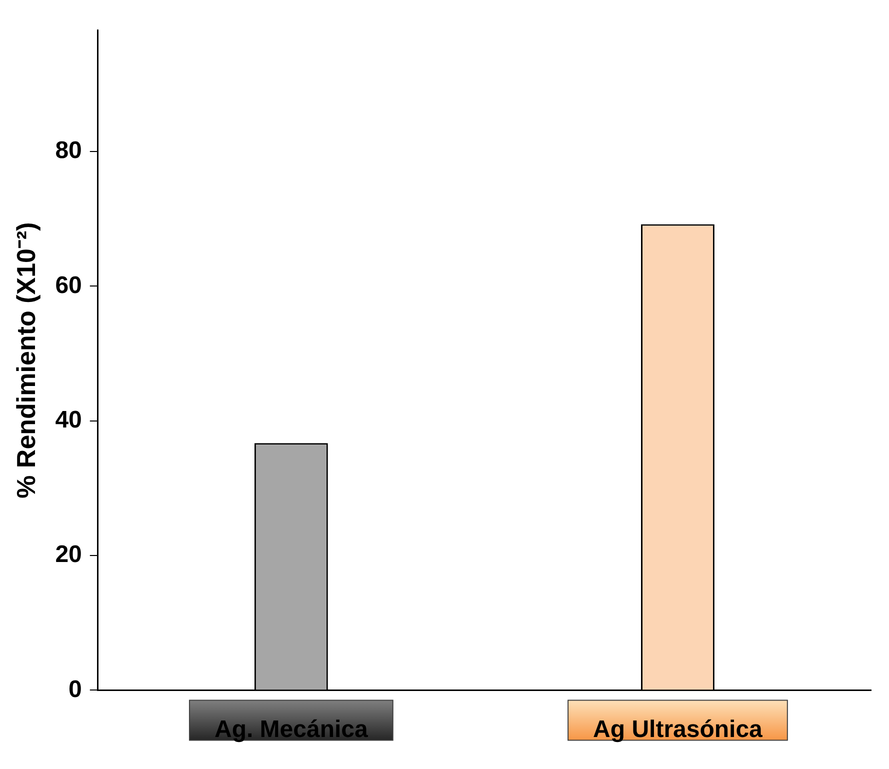  What do you see at coordinates (68, 285) in the screenshot?
I see `y-tick-label: 60` at bounding box center [68, 285].